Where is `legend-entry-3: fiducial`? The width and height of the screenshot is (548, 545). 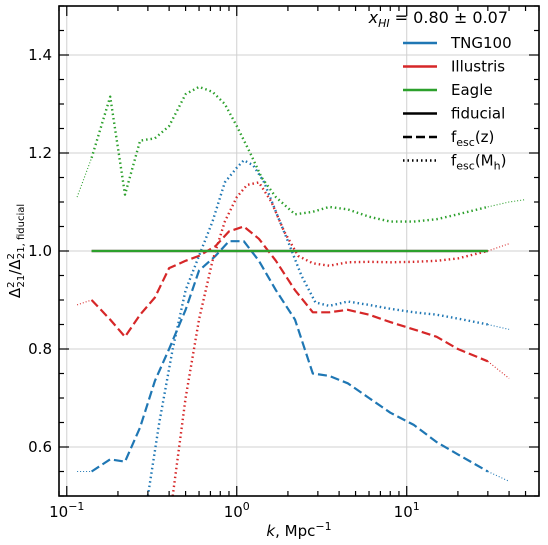 legend-entry-3: fiducial is located at coordinates (454, 114).